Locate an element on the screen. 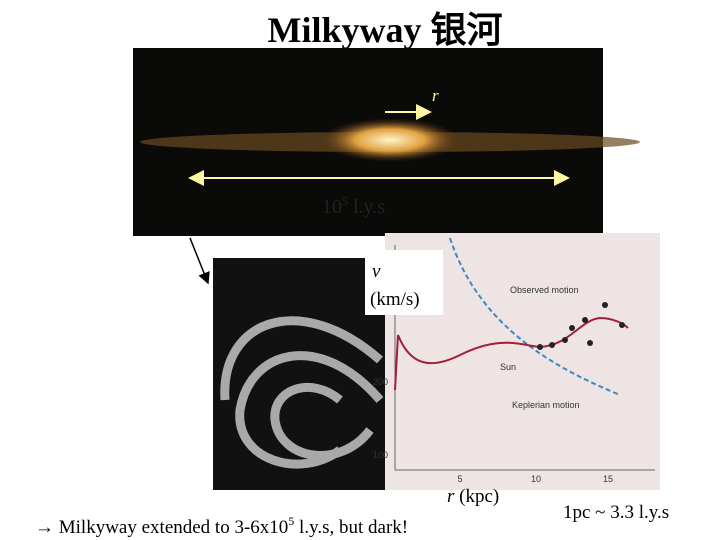  conversion: 1pc ~ 3.3 l.y.s is located at coordinates (616, 512).